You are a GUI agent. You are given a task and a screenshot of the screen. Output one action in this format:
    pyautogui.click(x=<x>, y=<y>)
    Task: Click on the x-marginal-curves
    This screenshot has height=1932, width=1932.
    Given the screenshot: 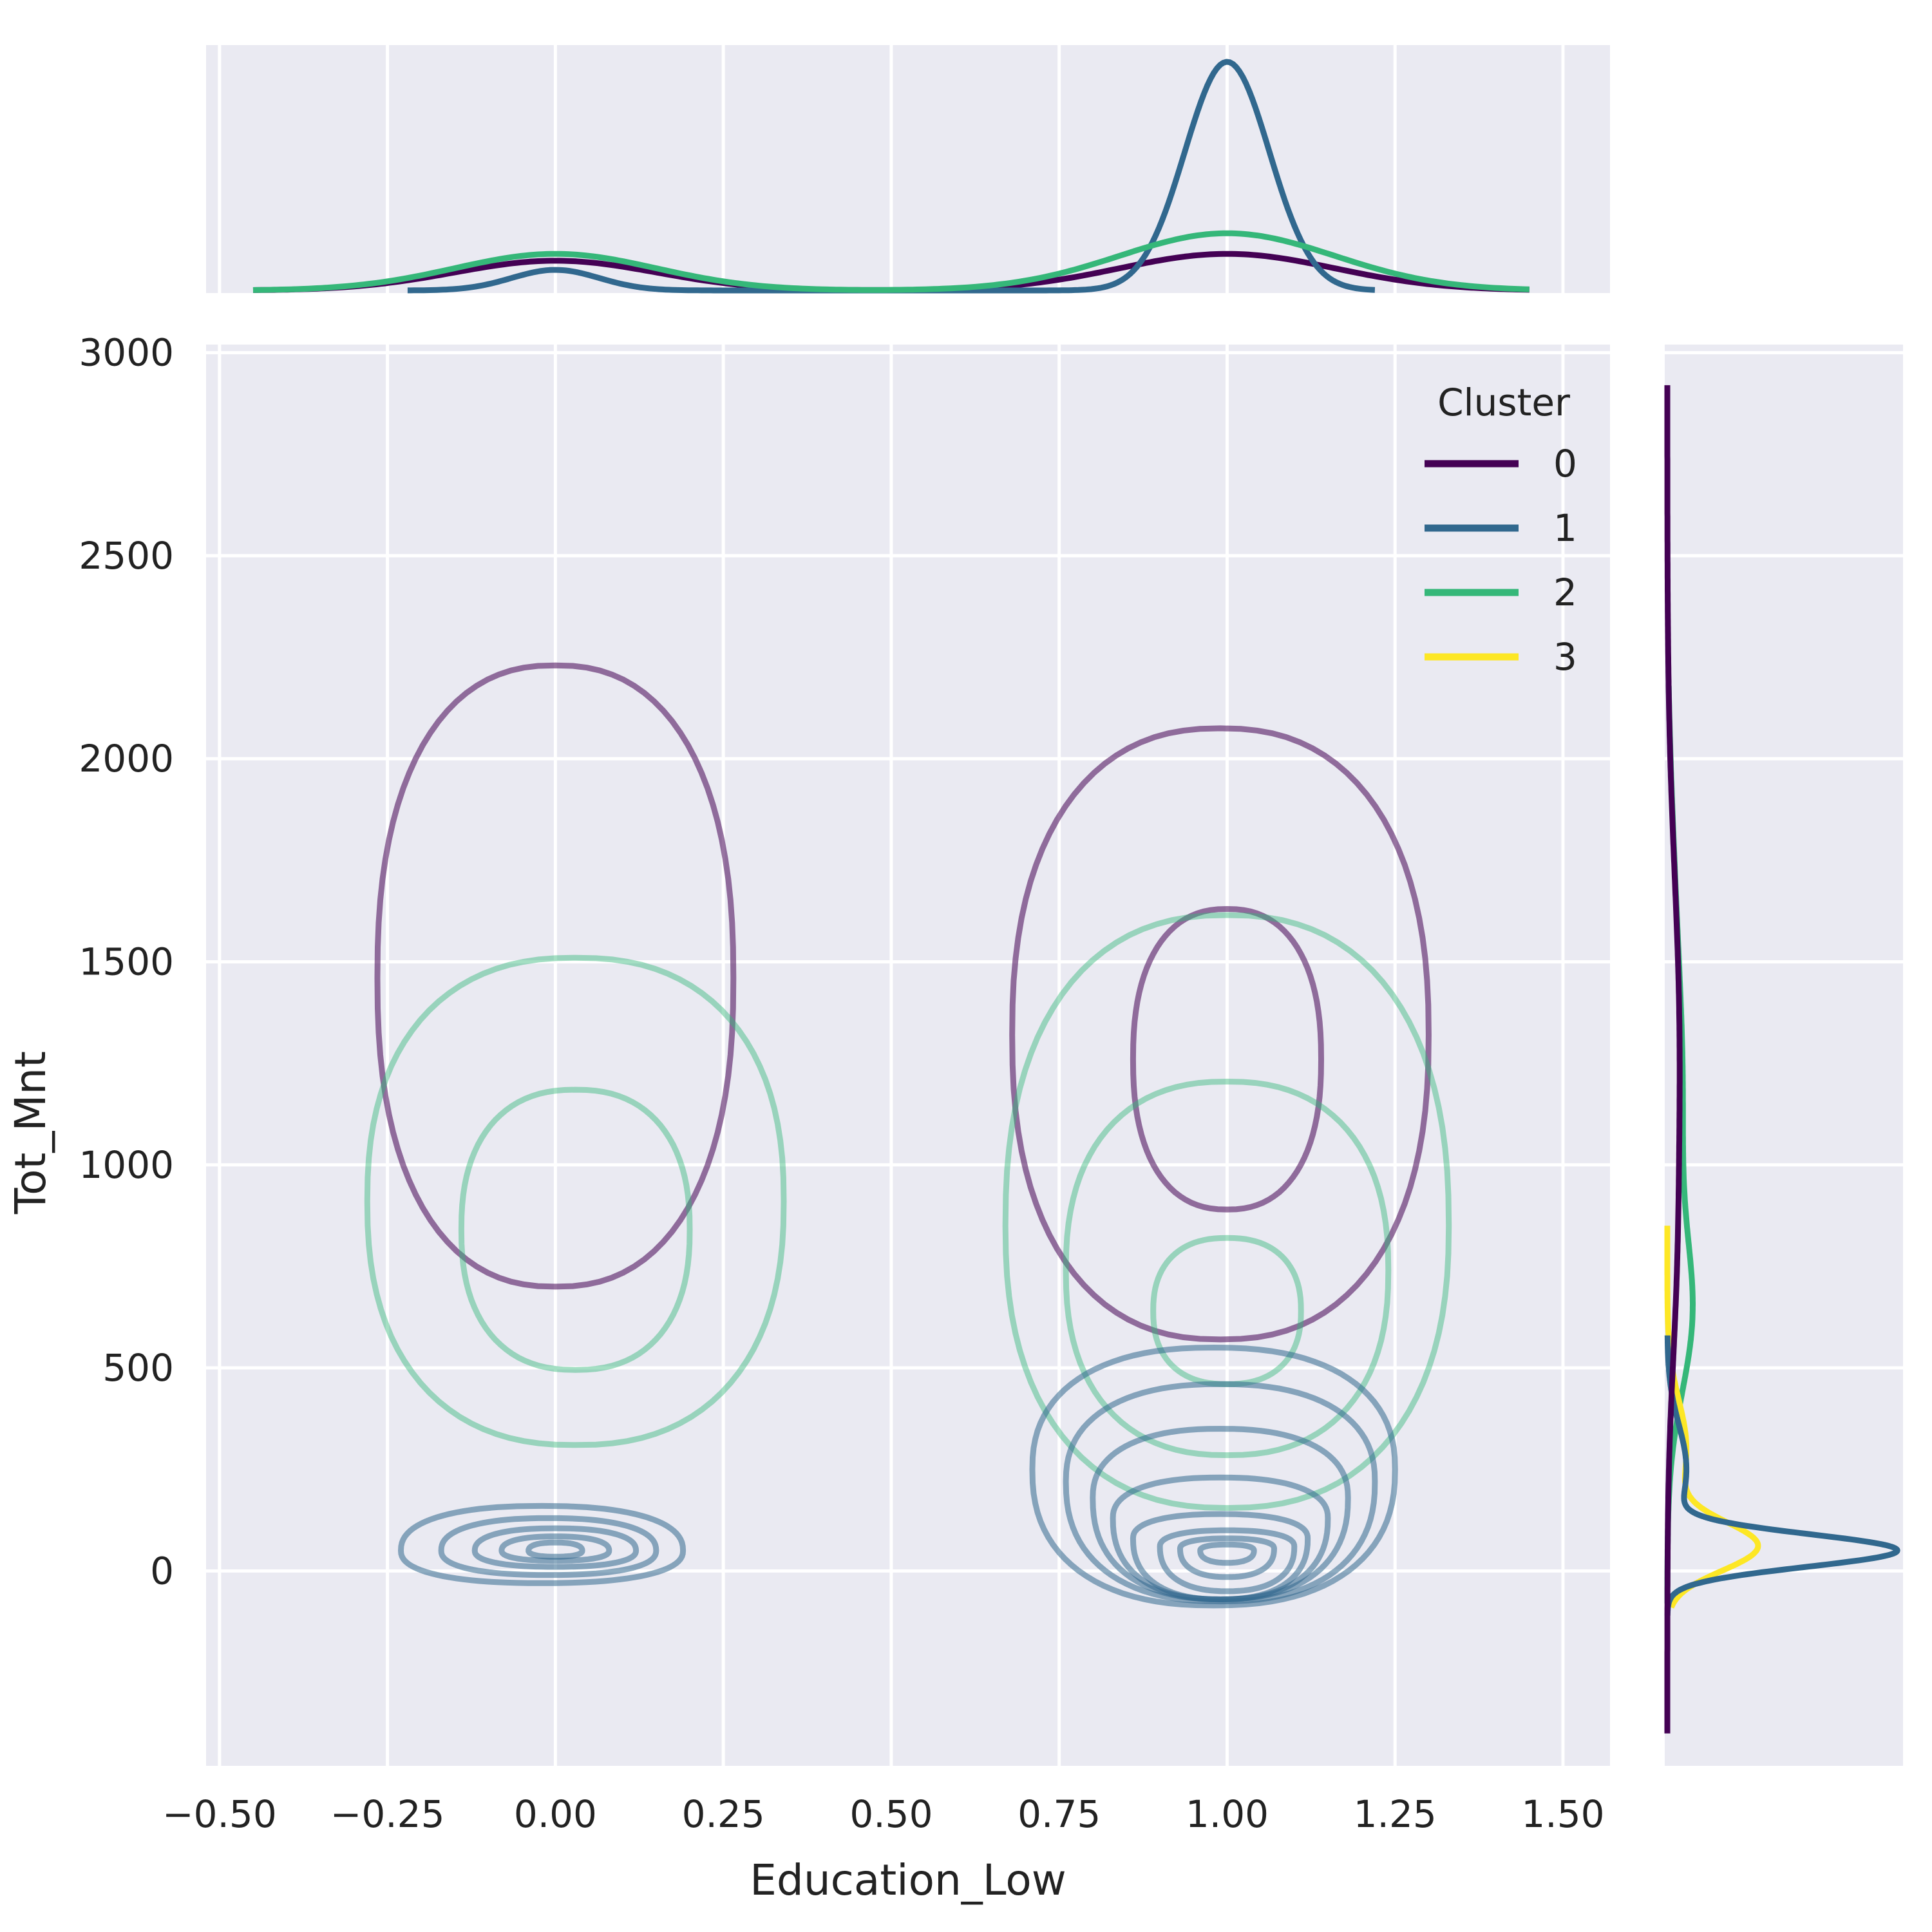 What is the action you would take?
    pyautogui.click(x=891, y=176)
    